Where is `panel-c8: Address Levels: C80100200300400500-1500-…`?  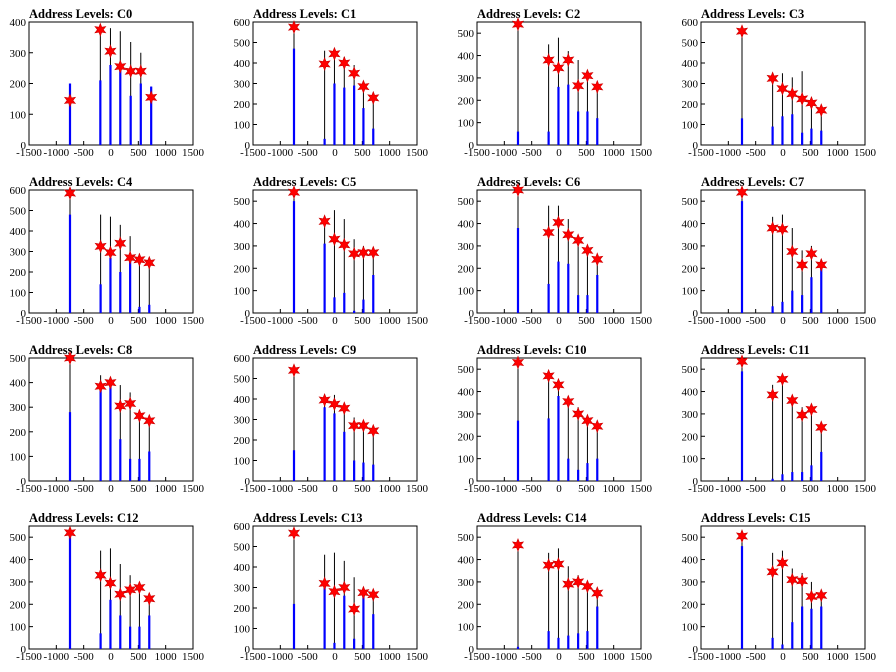 panel-c8: Address Levels: C80100200300400500-1500-… is located at coordinates (107, 419).